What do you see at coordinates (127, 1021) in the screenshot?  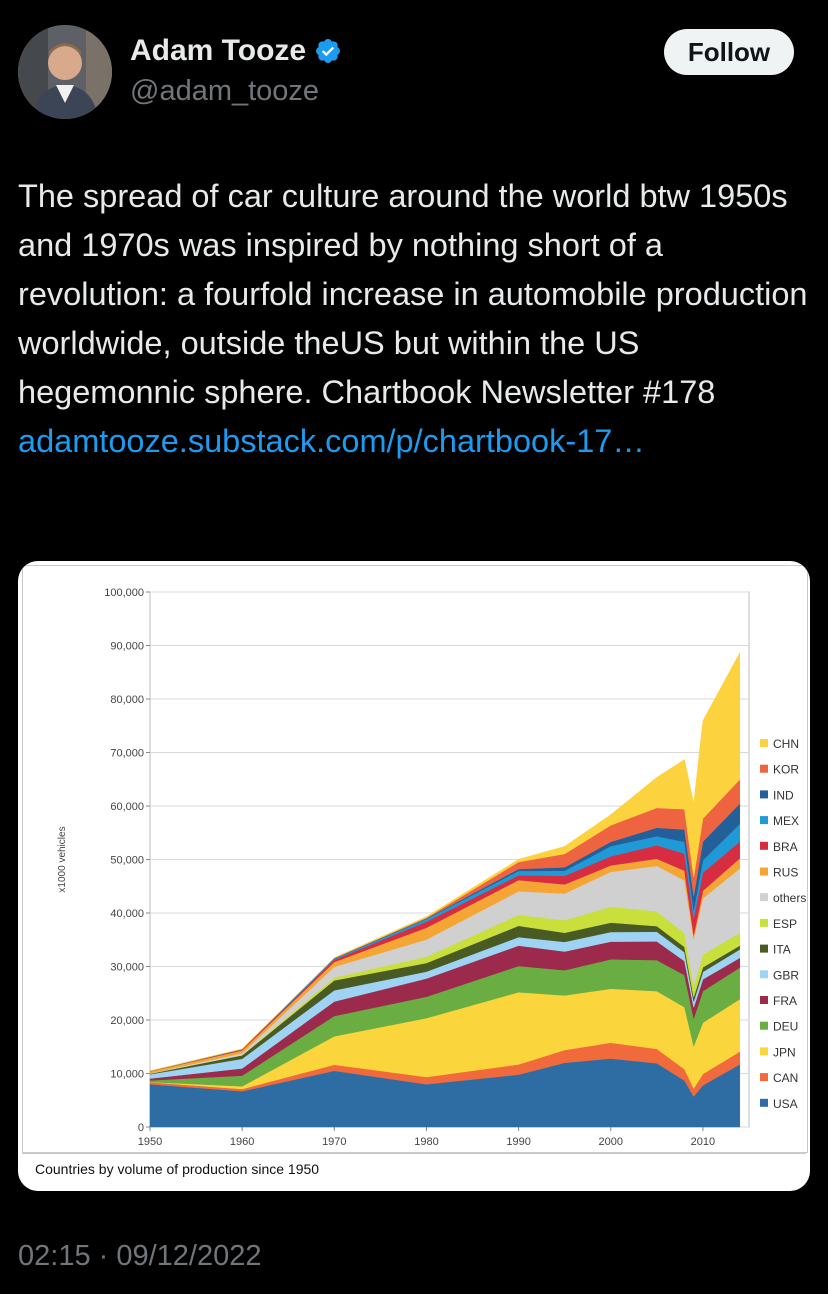 I see `y-tick-label: 20,000` at bounding box center [127, 1021].